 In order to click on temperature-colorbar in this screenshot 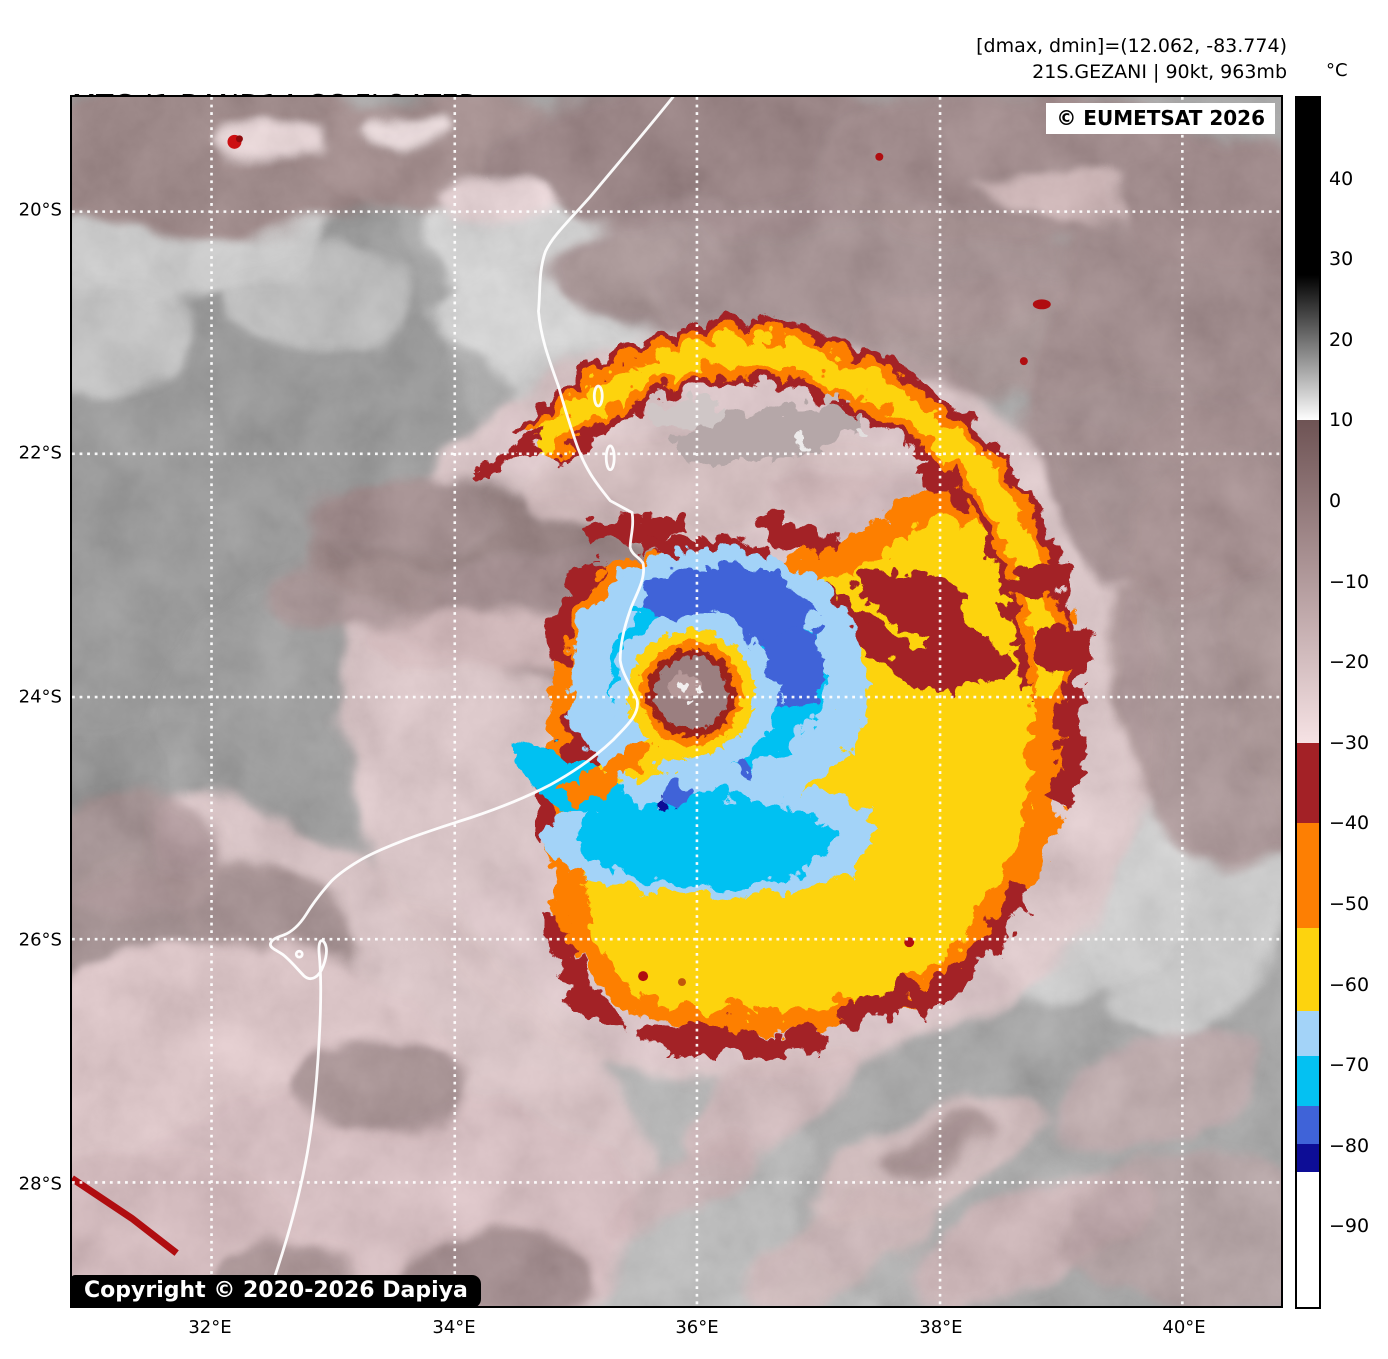, I will do `click(1308, 702)`.